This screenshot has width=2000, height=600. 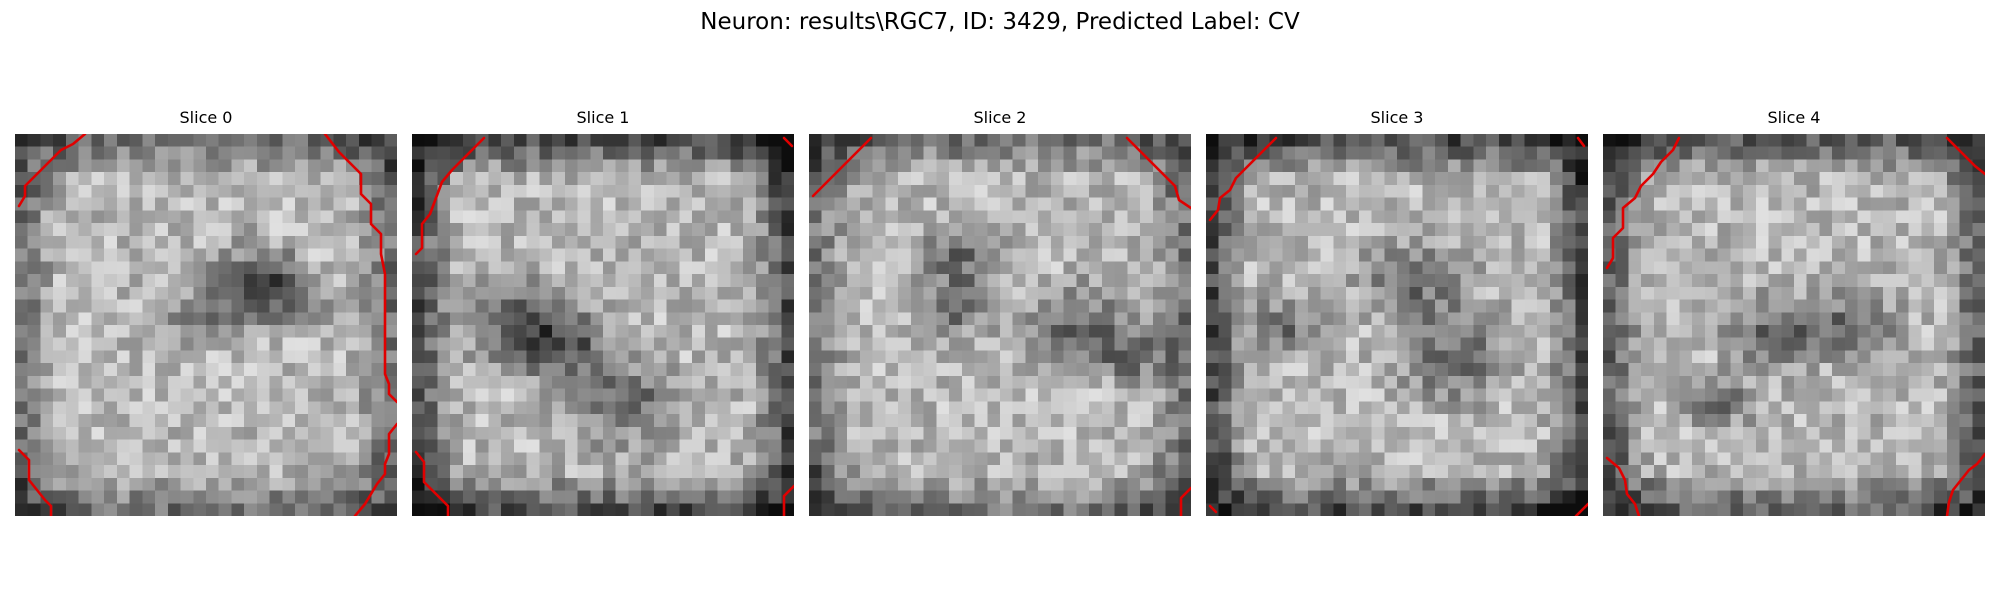 I want to click on slice-panel-3: Slice 3, so click(x=1397, y=312).